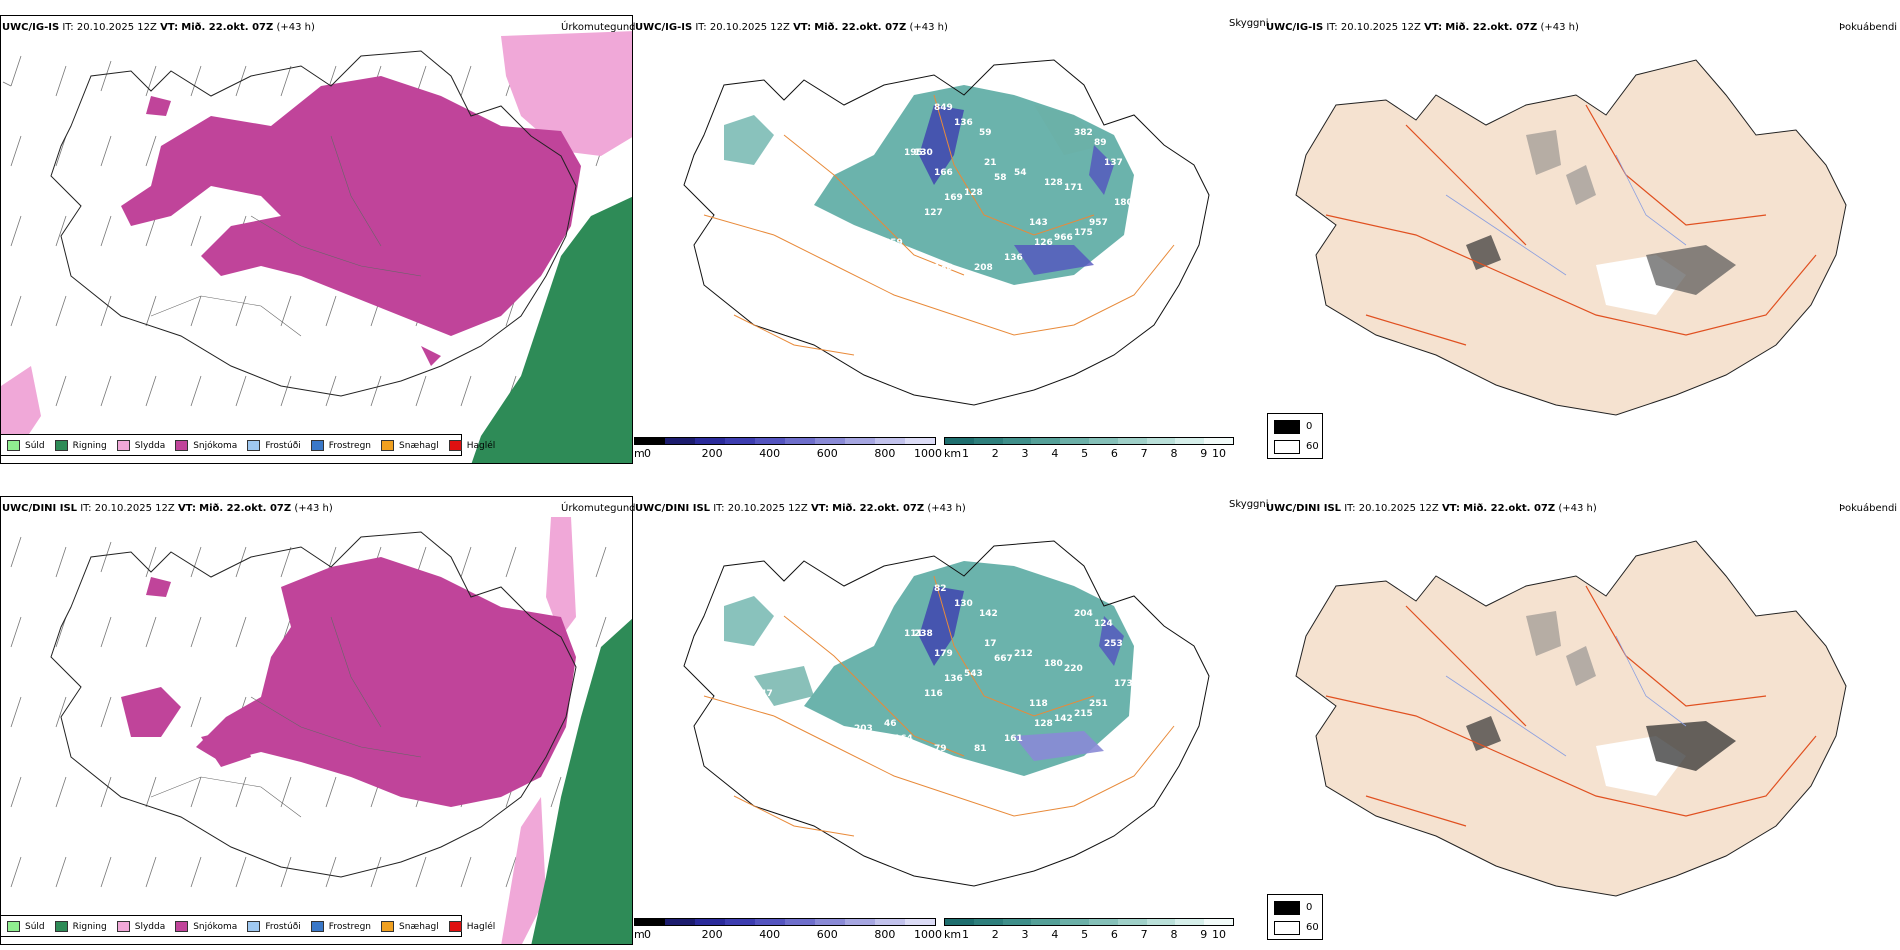 The width and height of the screenshot is (1900, 950). What do you see at coordinates (1249, 504) in the screenshot?
I see `panel-title-bottom-mid: Skyggni` at bounding box center [1249, 504].